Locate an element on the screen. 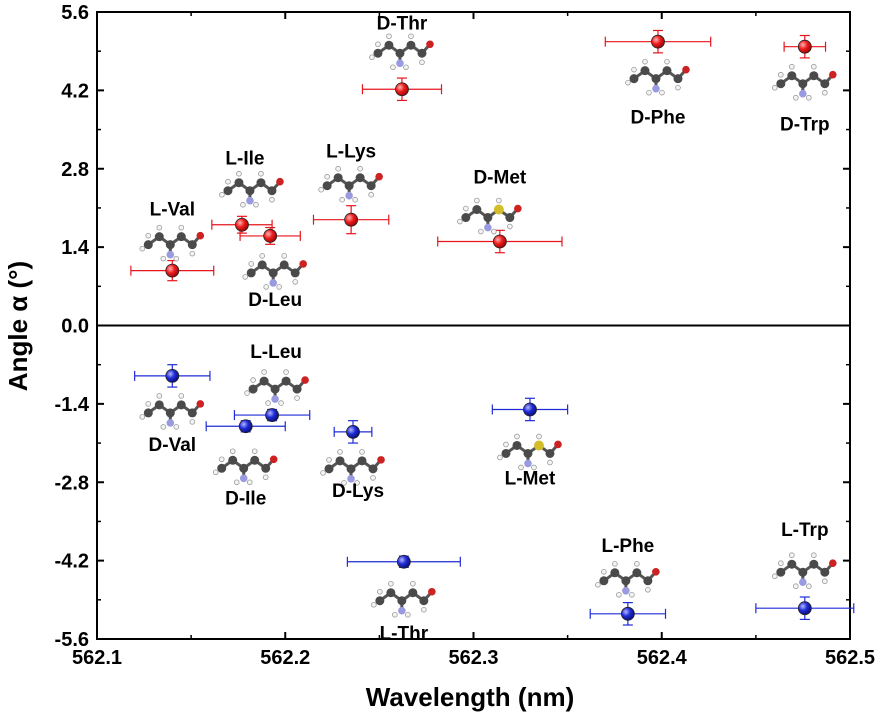  sulfur-atom is located at coordinates (498, 209).